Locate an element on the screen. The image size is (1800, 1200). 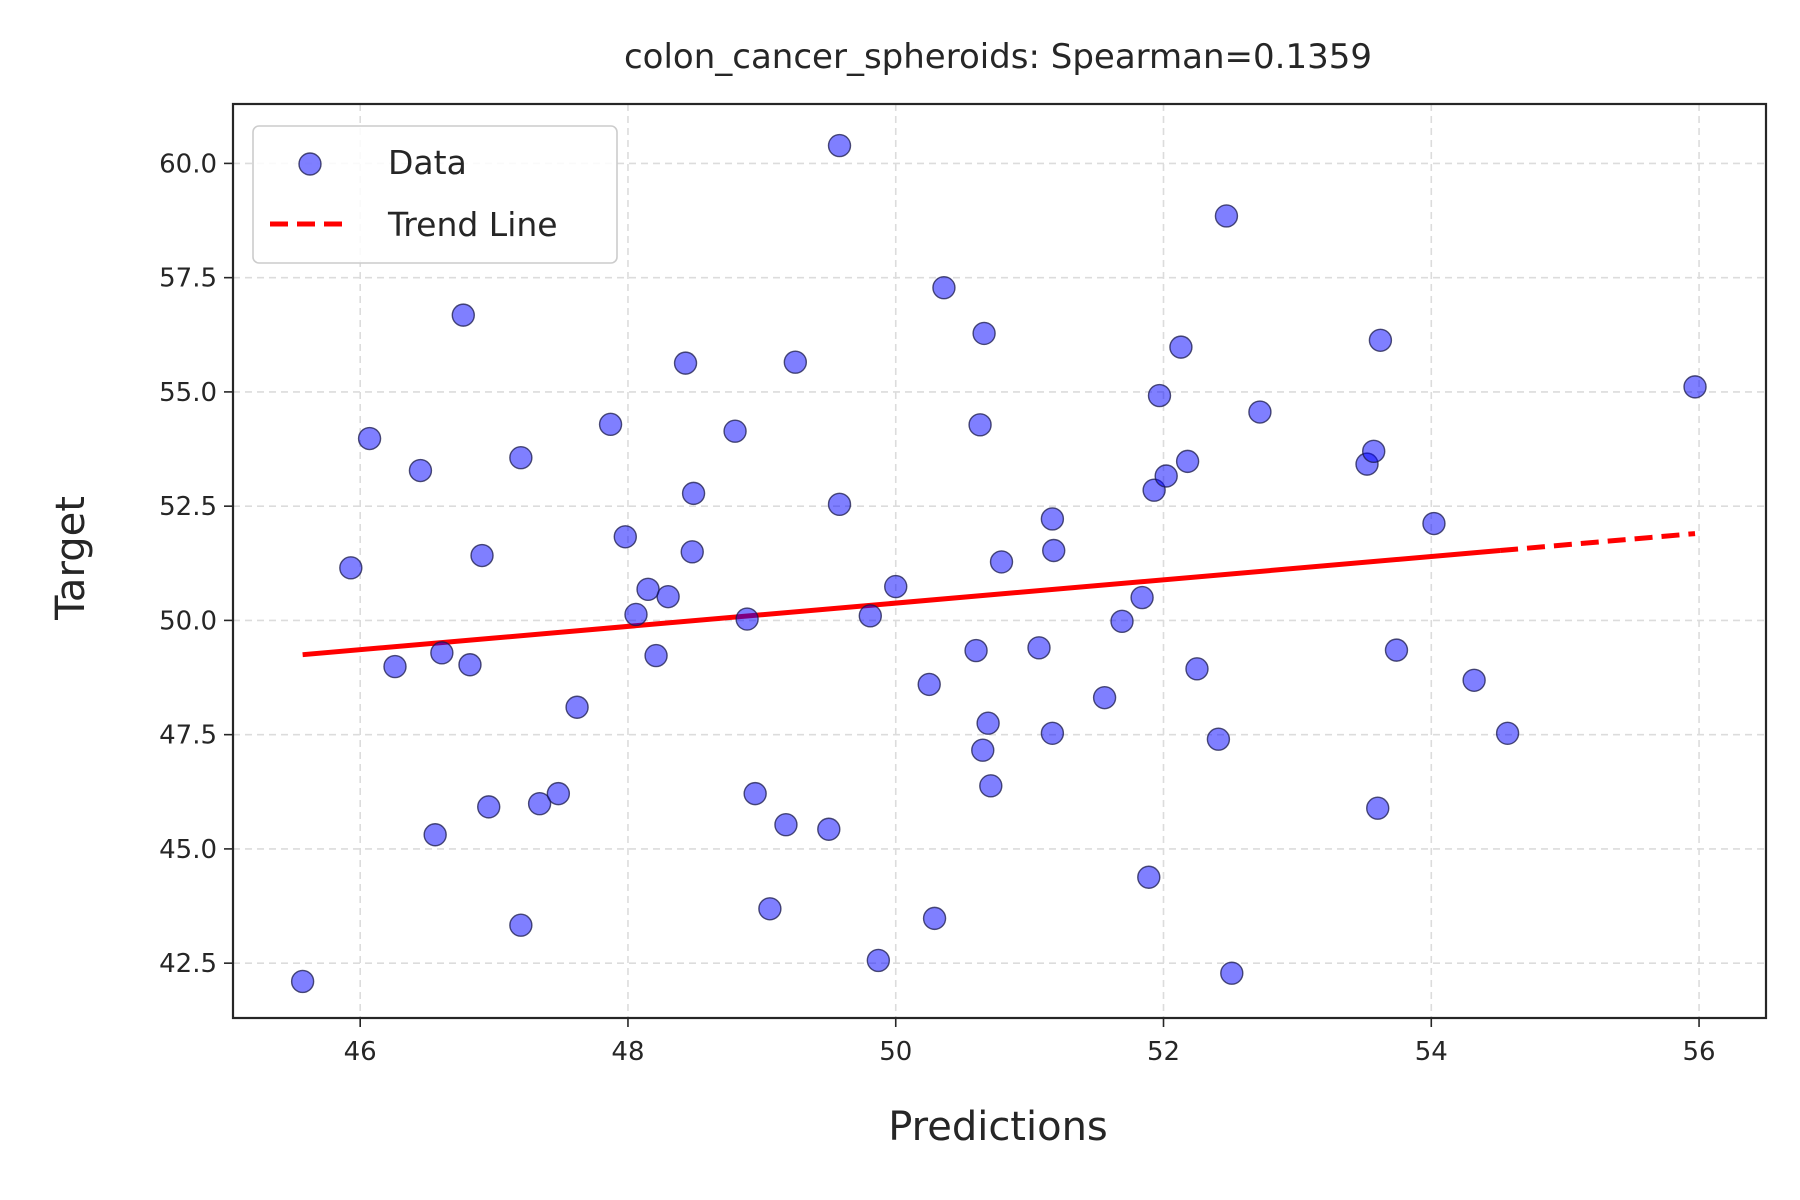
x-tick-label: 50 is located at coordinates (895, 1052).